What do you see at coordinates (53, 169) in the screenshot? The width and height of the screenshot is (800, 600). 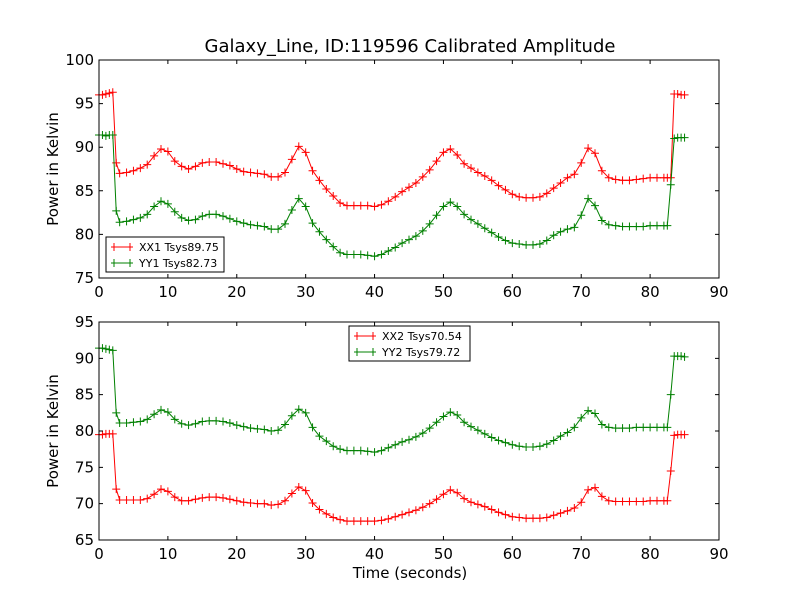 I see `y-axis-label: Power in Kelvin` at bounding box center [53, 169].